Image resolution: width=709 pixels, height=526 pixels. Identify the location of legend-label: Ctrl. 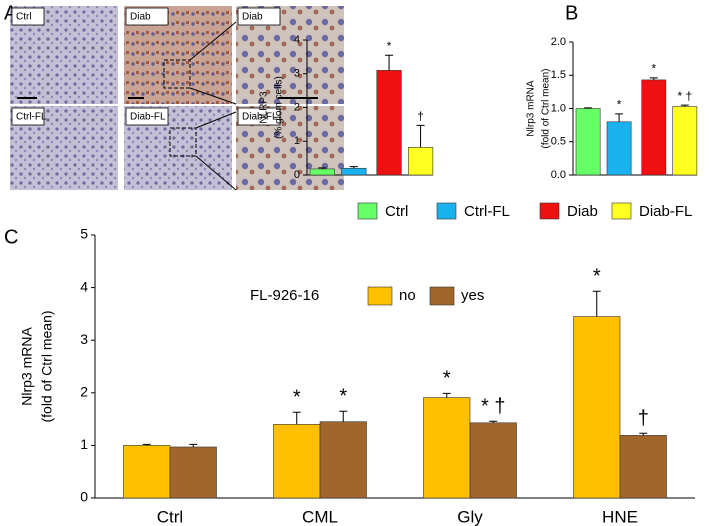
(396, 211).